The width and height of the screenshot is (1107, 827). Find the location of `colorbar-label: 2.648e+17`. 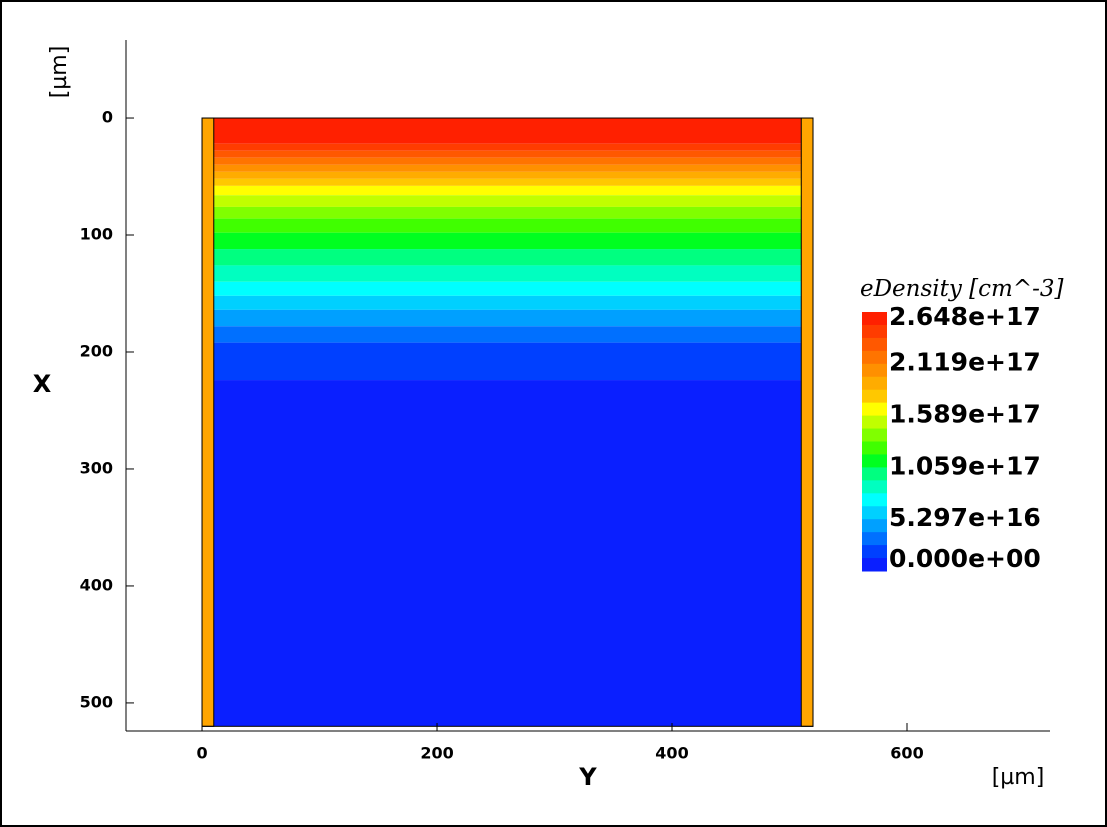

colorbar-label: 2.648e+17 is located at coordinates (965, 316).